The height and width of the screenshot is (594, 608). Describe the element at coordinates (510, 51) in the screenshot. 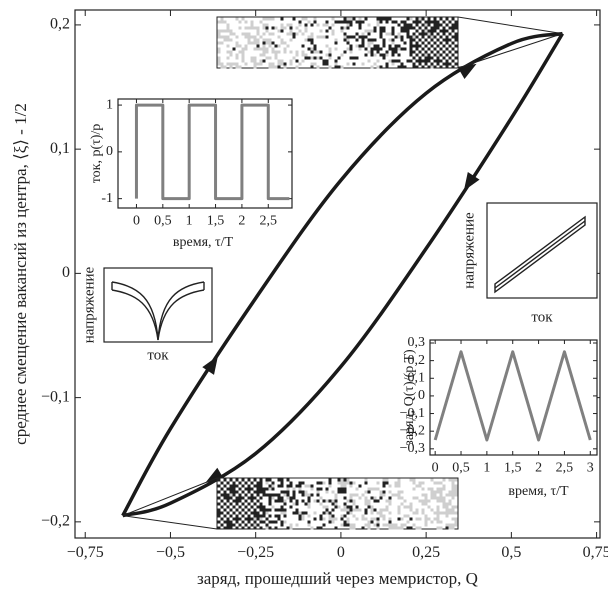

I see `callout-line` at that location.